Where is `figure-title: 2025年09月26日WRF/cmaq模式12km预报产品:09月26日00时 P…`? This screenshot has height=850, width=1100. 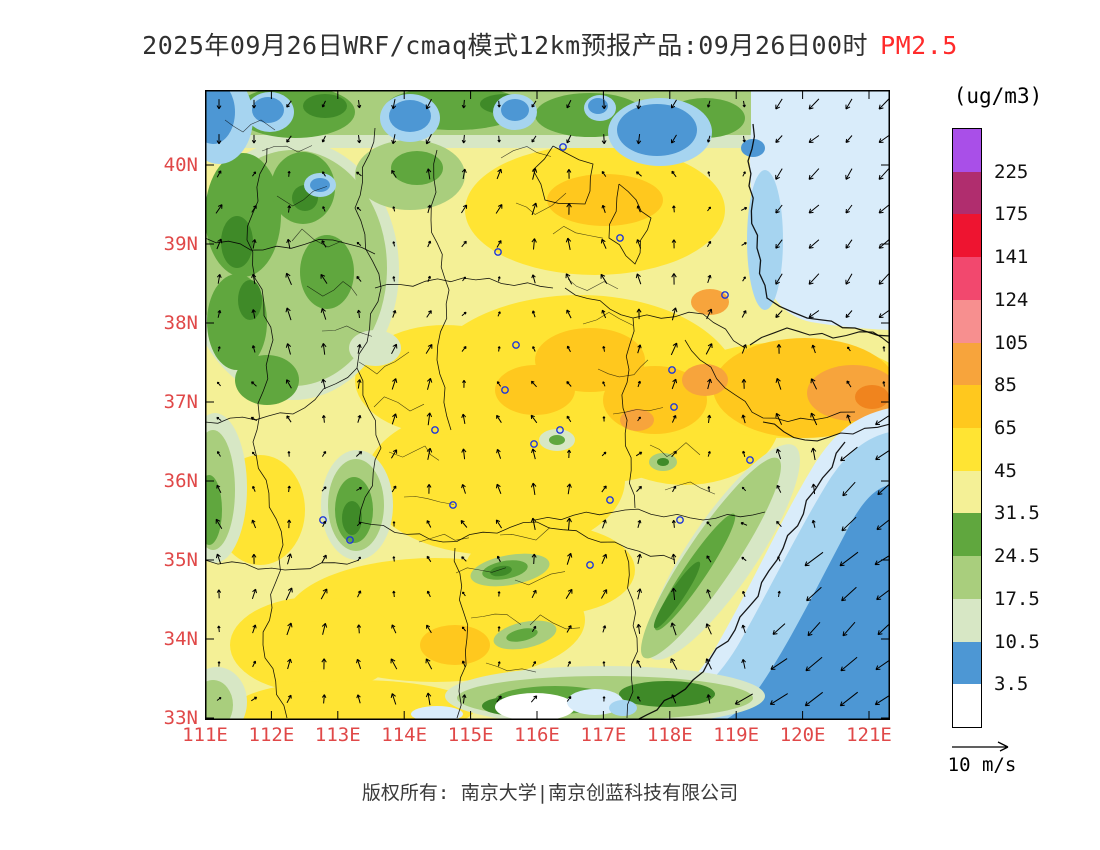
figure-title: 2025年09月26日WRF/cmaq模式12km预报产品:09月26日00时 P… is located at coordinates (550, 44).